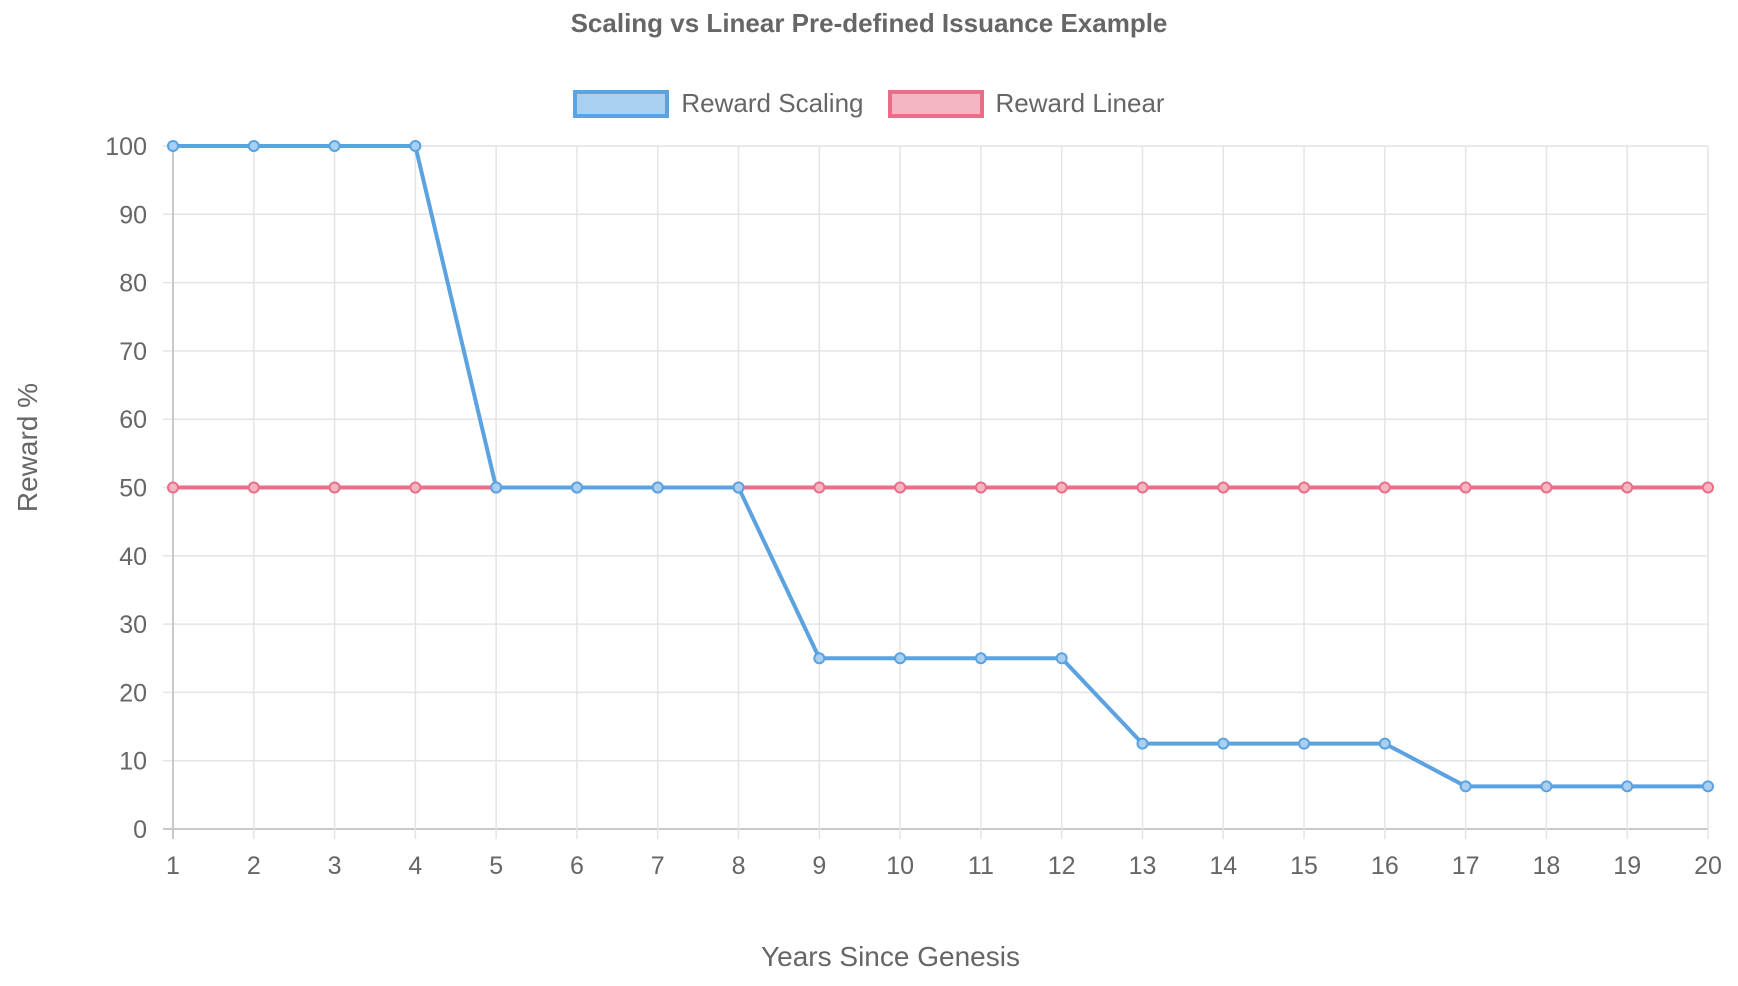 This screenshot has height=986, width=1738. I want to click on x-tick-label: 15, so click(1304, 866).